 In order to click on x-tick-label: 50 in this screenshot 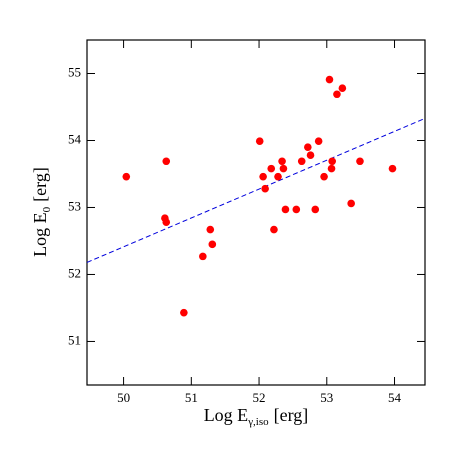, I will do `click(123, 397)`.